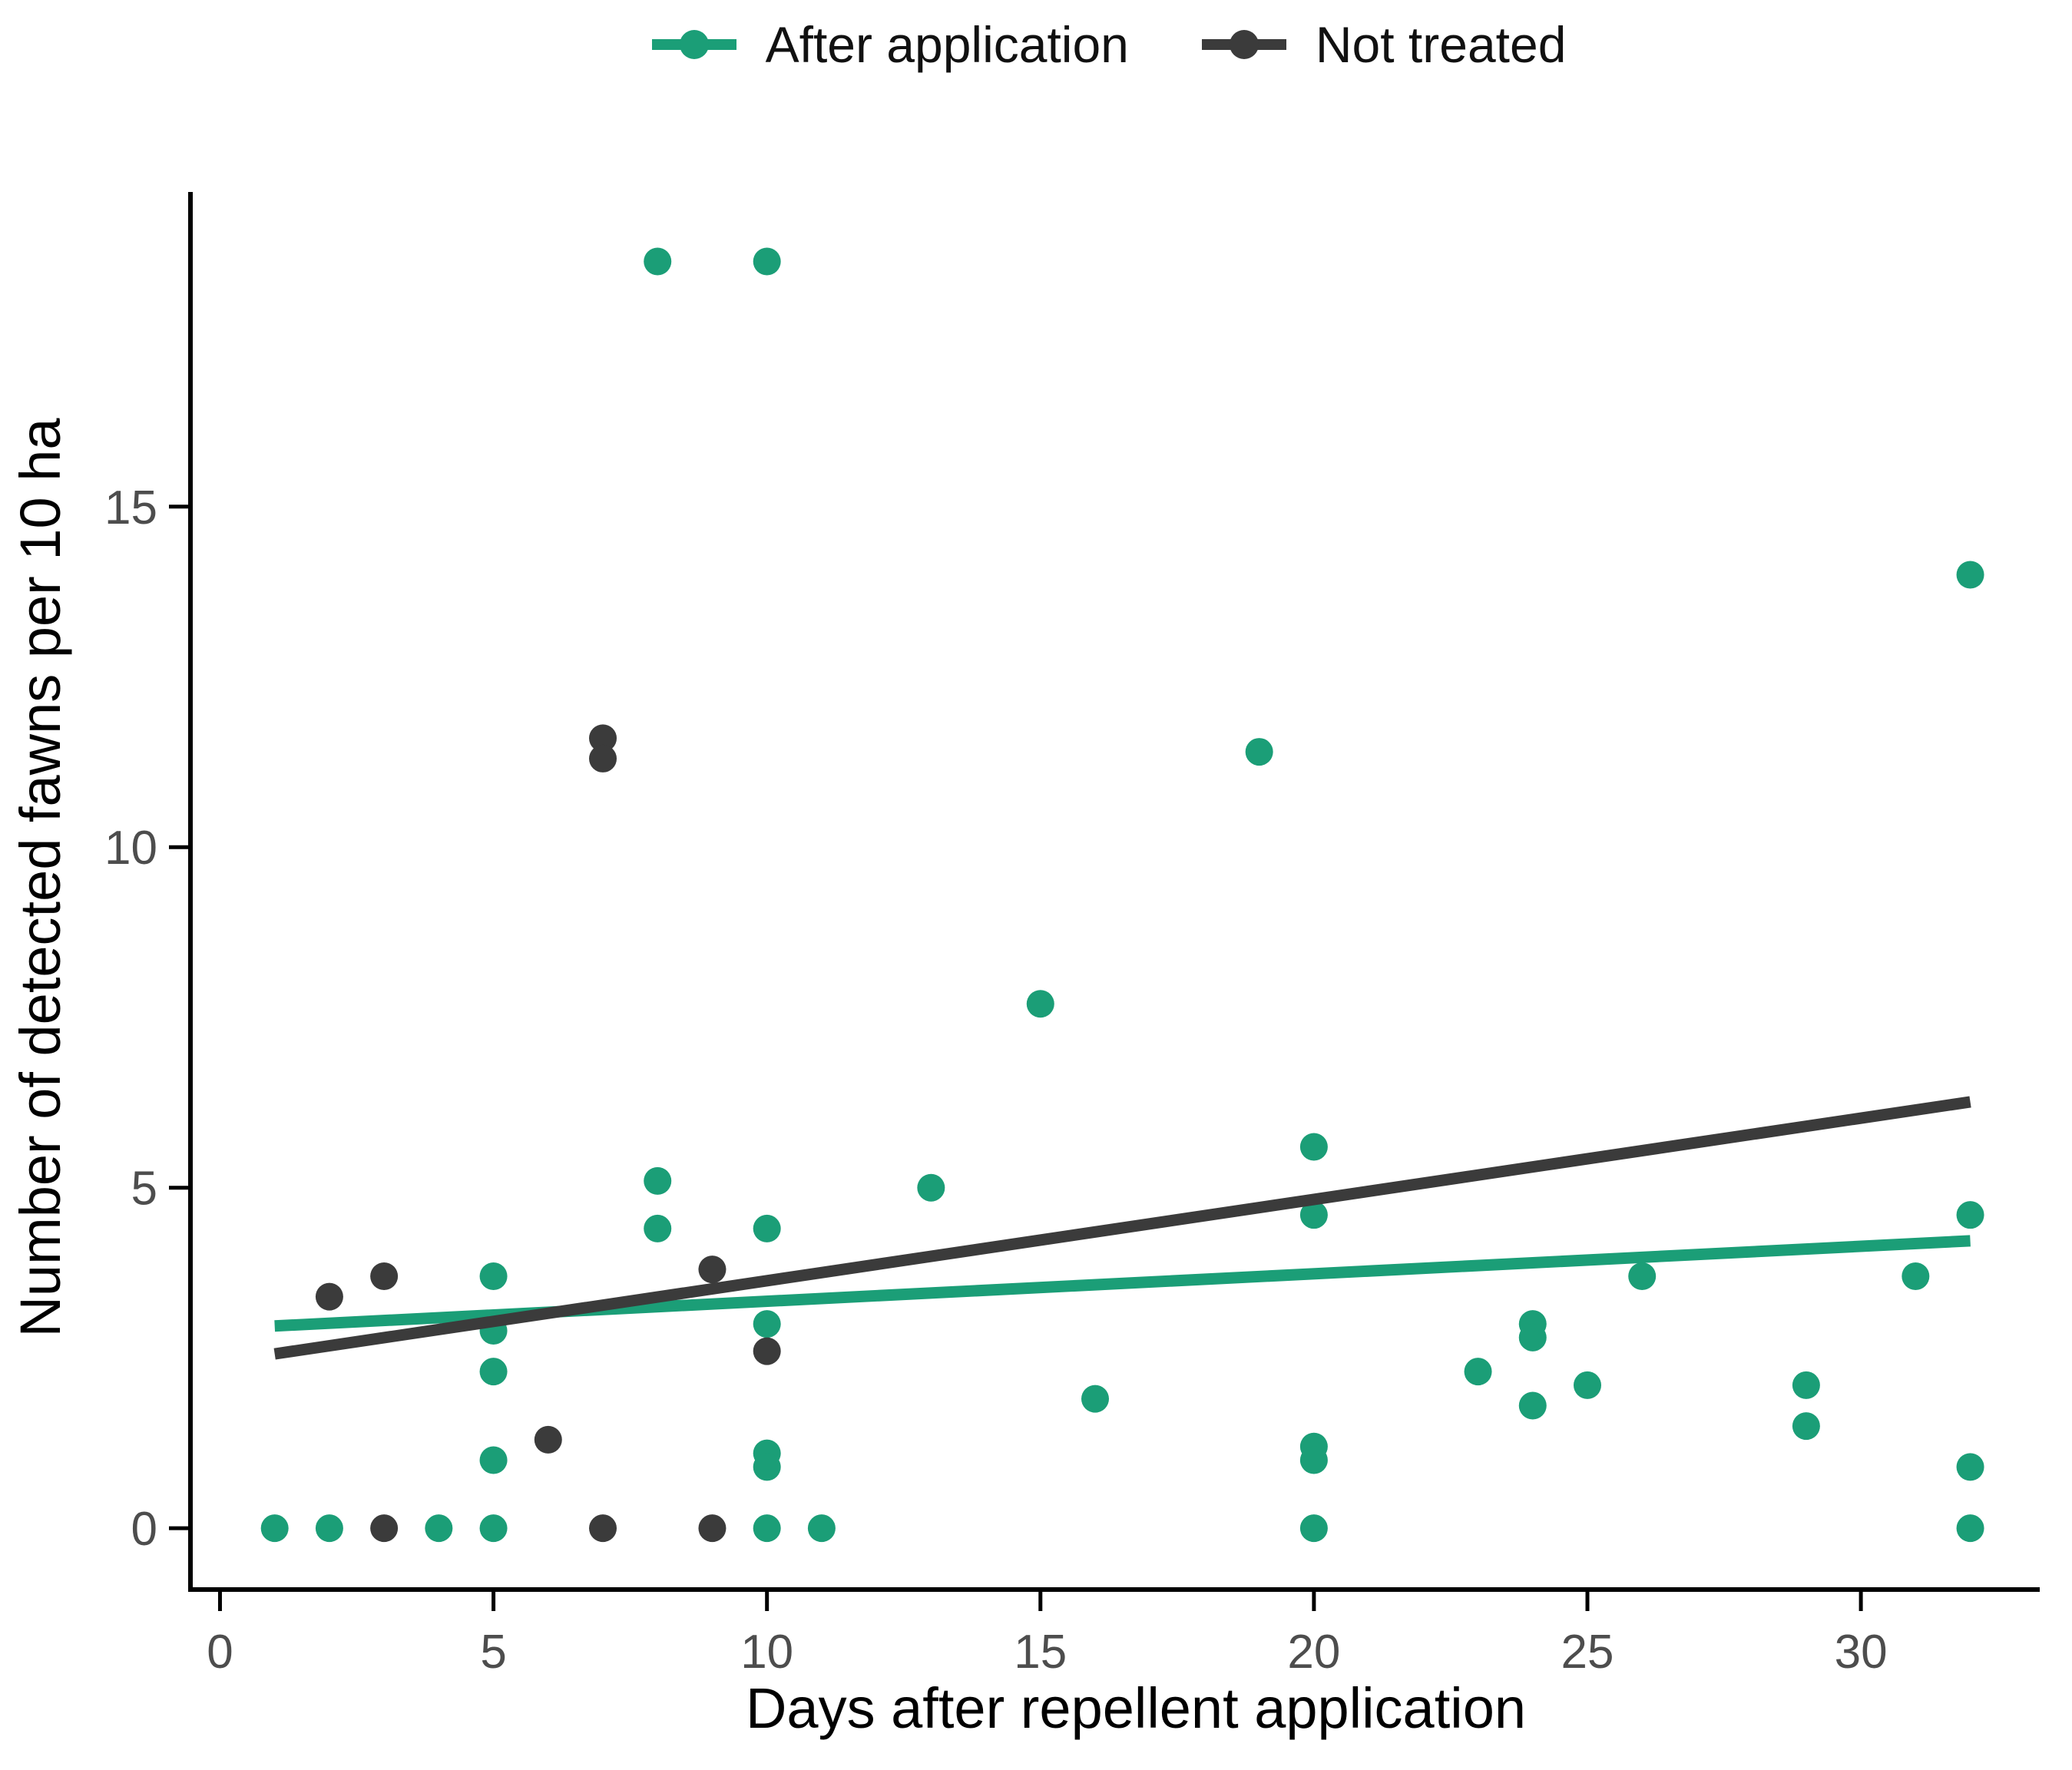 This screenshot has width=2072, height=1770. Describe the element at coordinates (1441, 44) in the screenshot. I see `legend-label-not-treated: Not treated` at that location.